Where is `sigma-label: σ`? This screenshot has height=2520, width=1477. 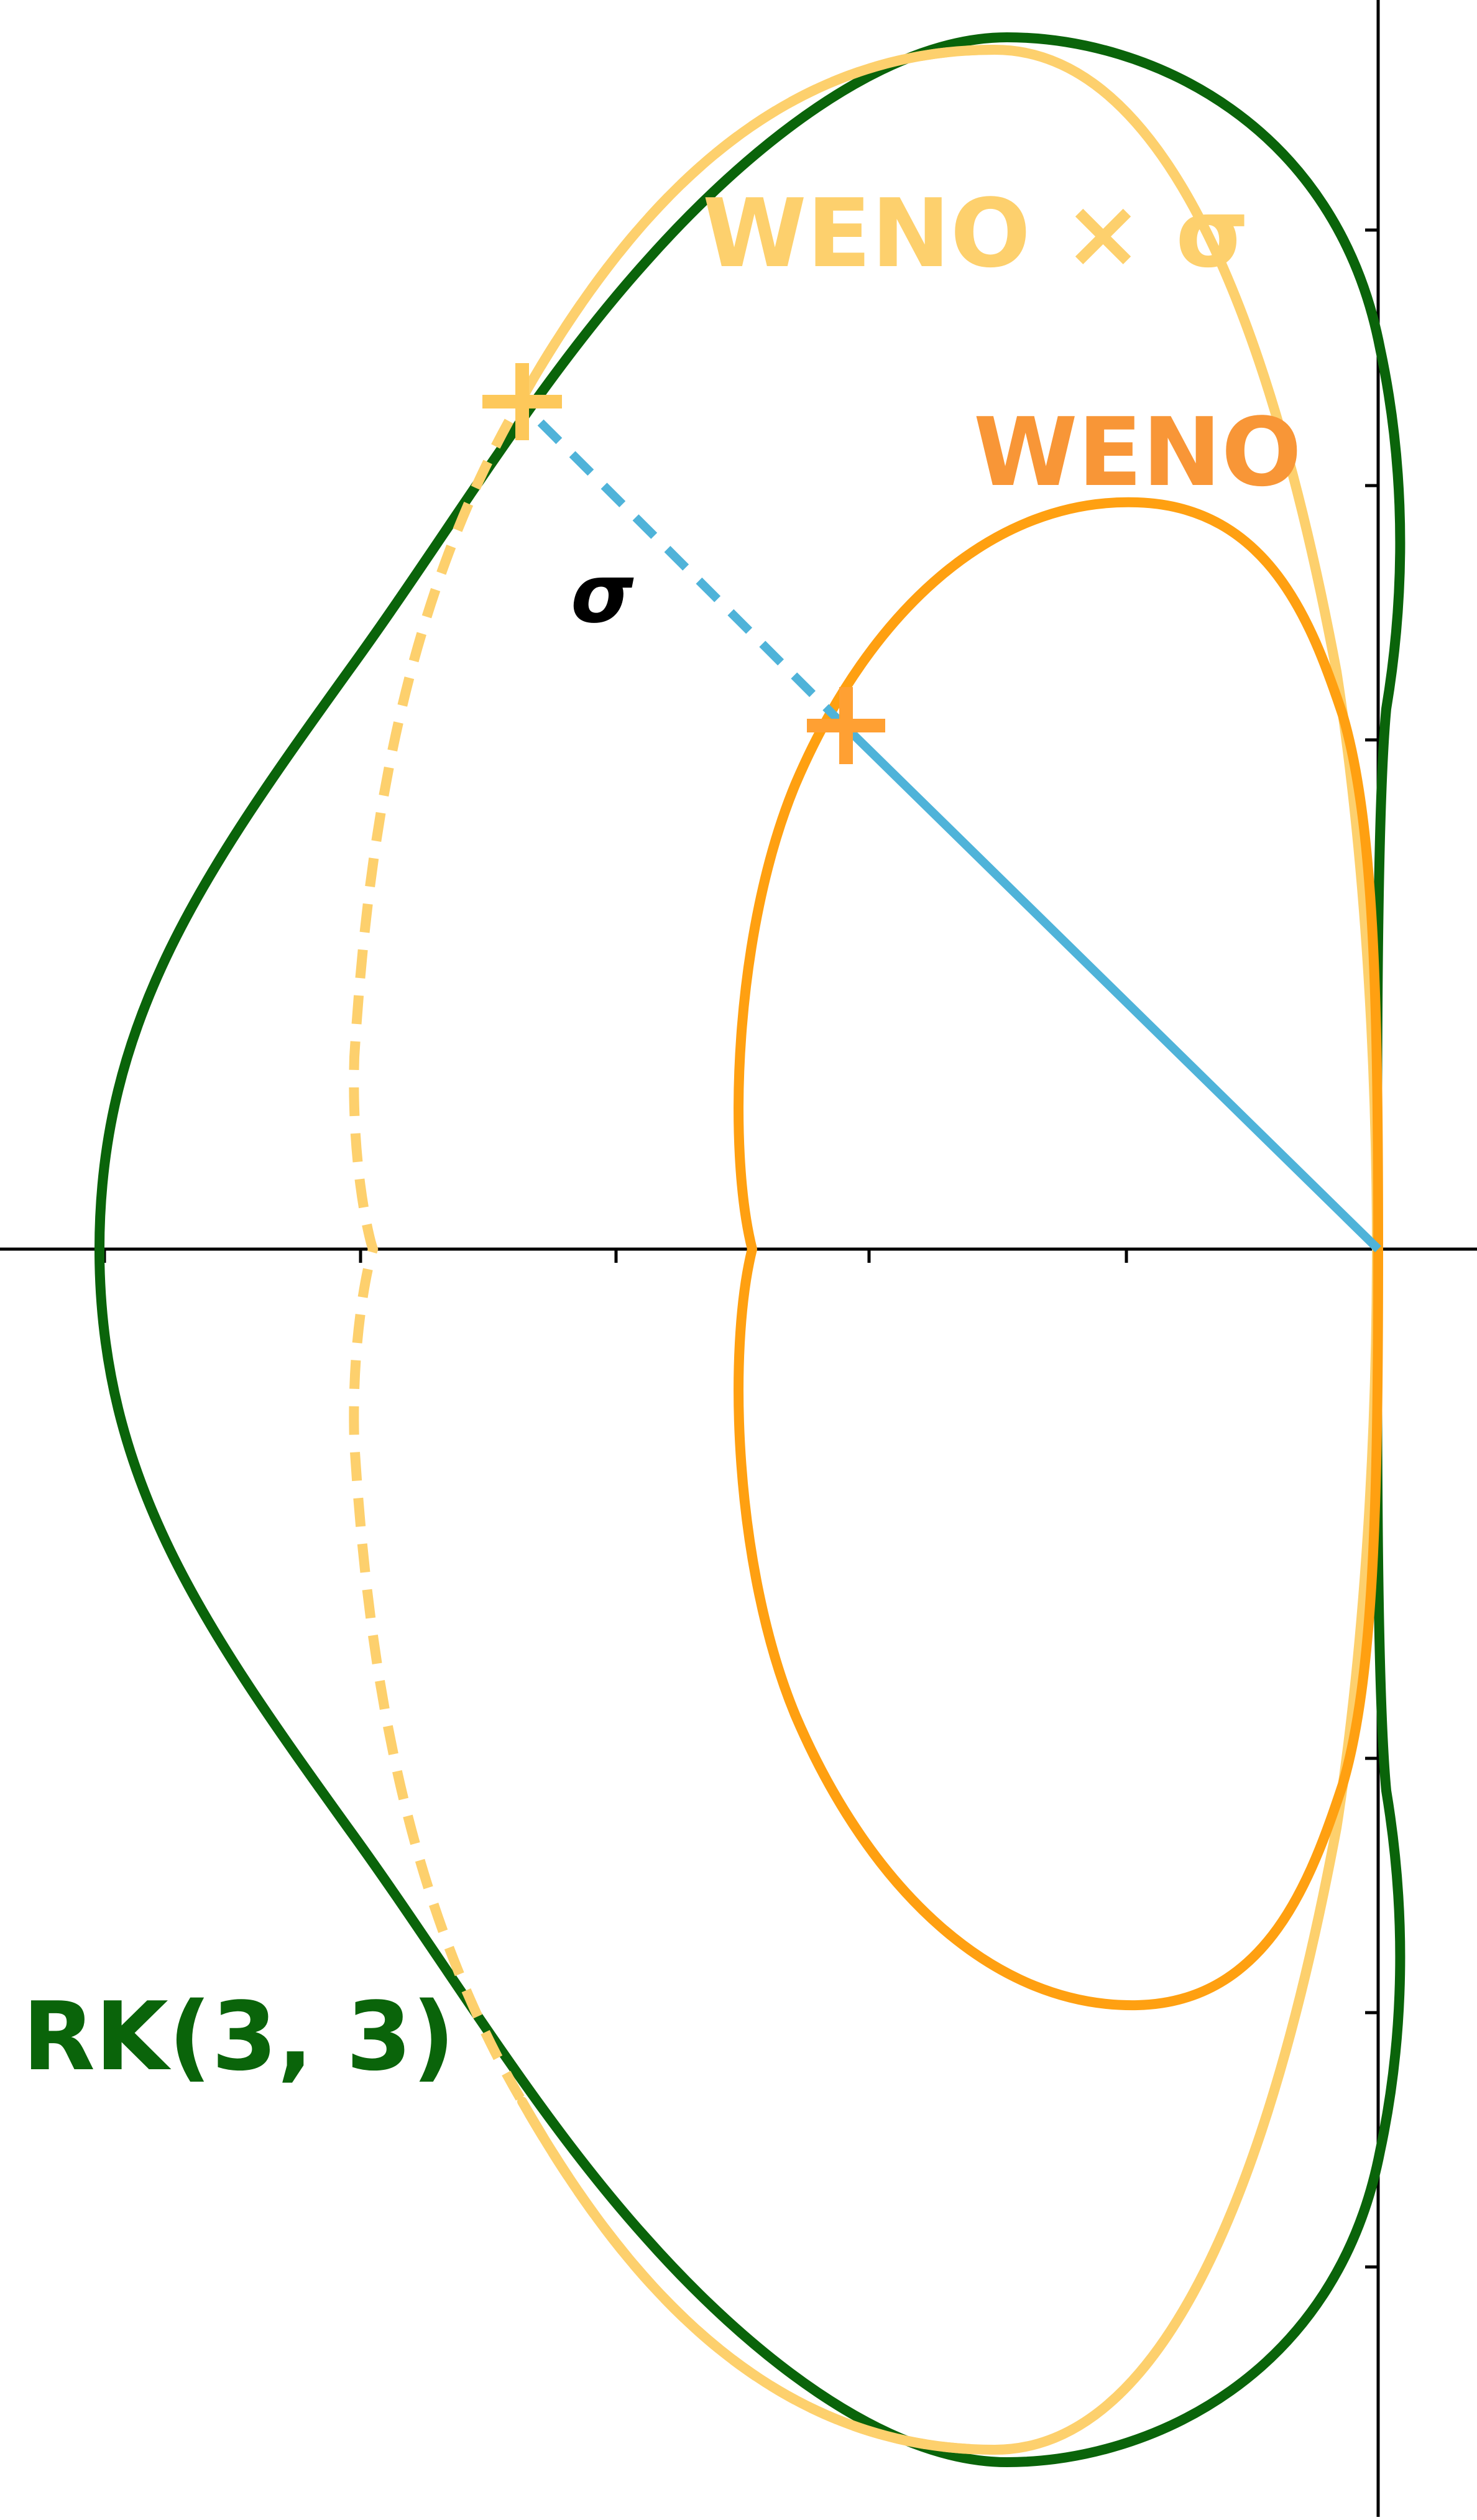
sigma-label: σ is located at coordinates (602, 594).